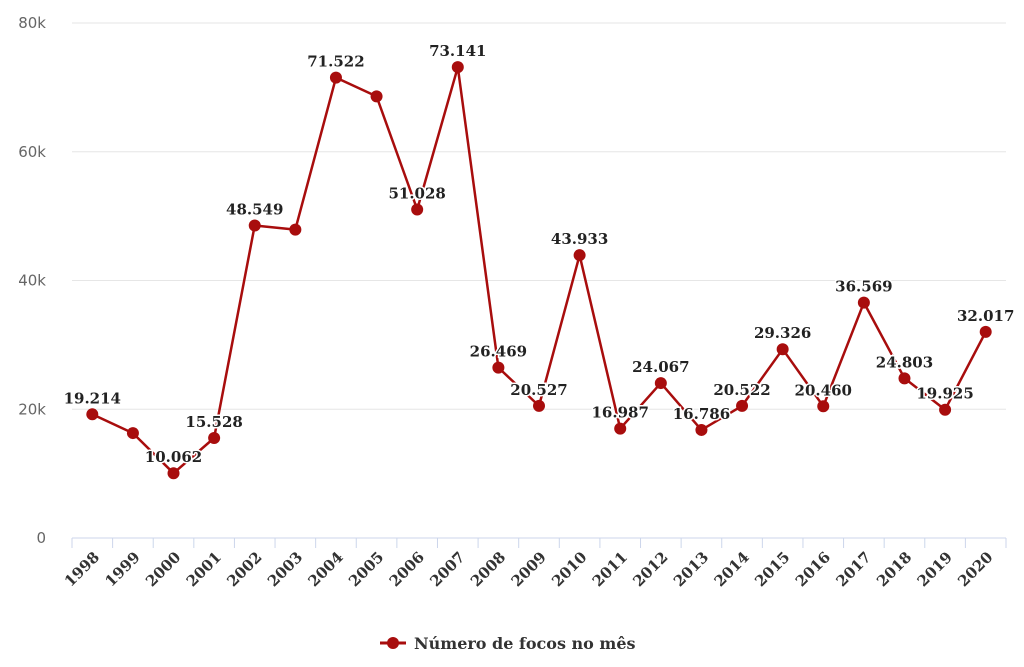 The image size is (1024, 667). I want to click on data-label: 24.803, so click(904, 362).